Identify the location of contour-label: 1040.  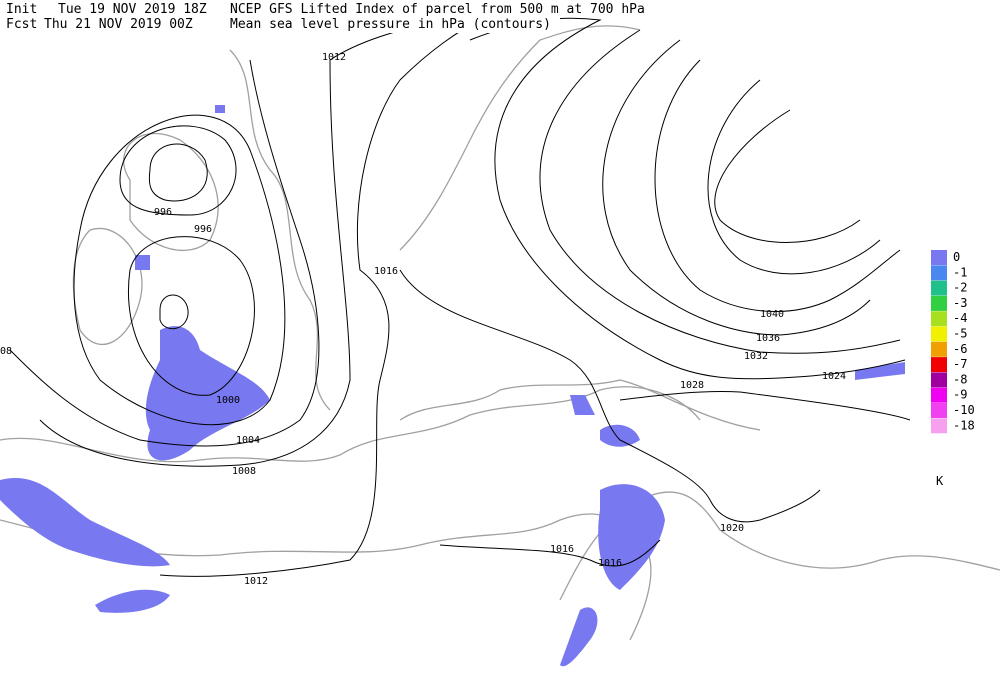
(772, 314).